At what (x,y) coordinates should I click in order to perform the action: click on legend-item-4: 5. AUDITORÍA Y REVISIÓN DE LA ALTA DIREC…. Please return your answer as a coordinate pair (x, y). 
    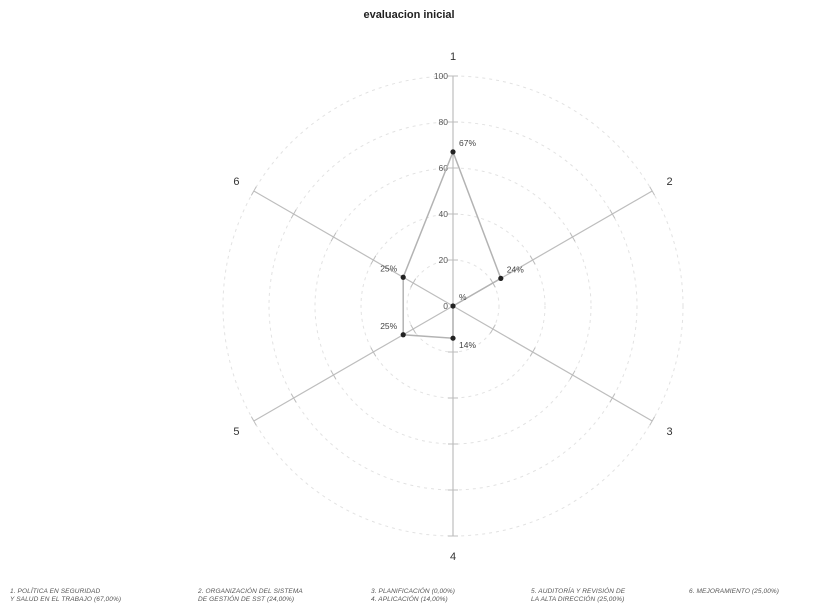
    Looking at the image, I should click on (578, 596).